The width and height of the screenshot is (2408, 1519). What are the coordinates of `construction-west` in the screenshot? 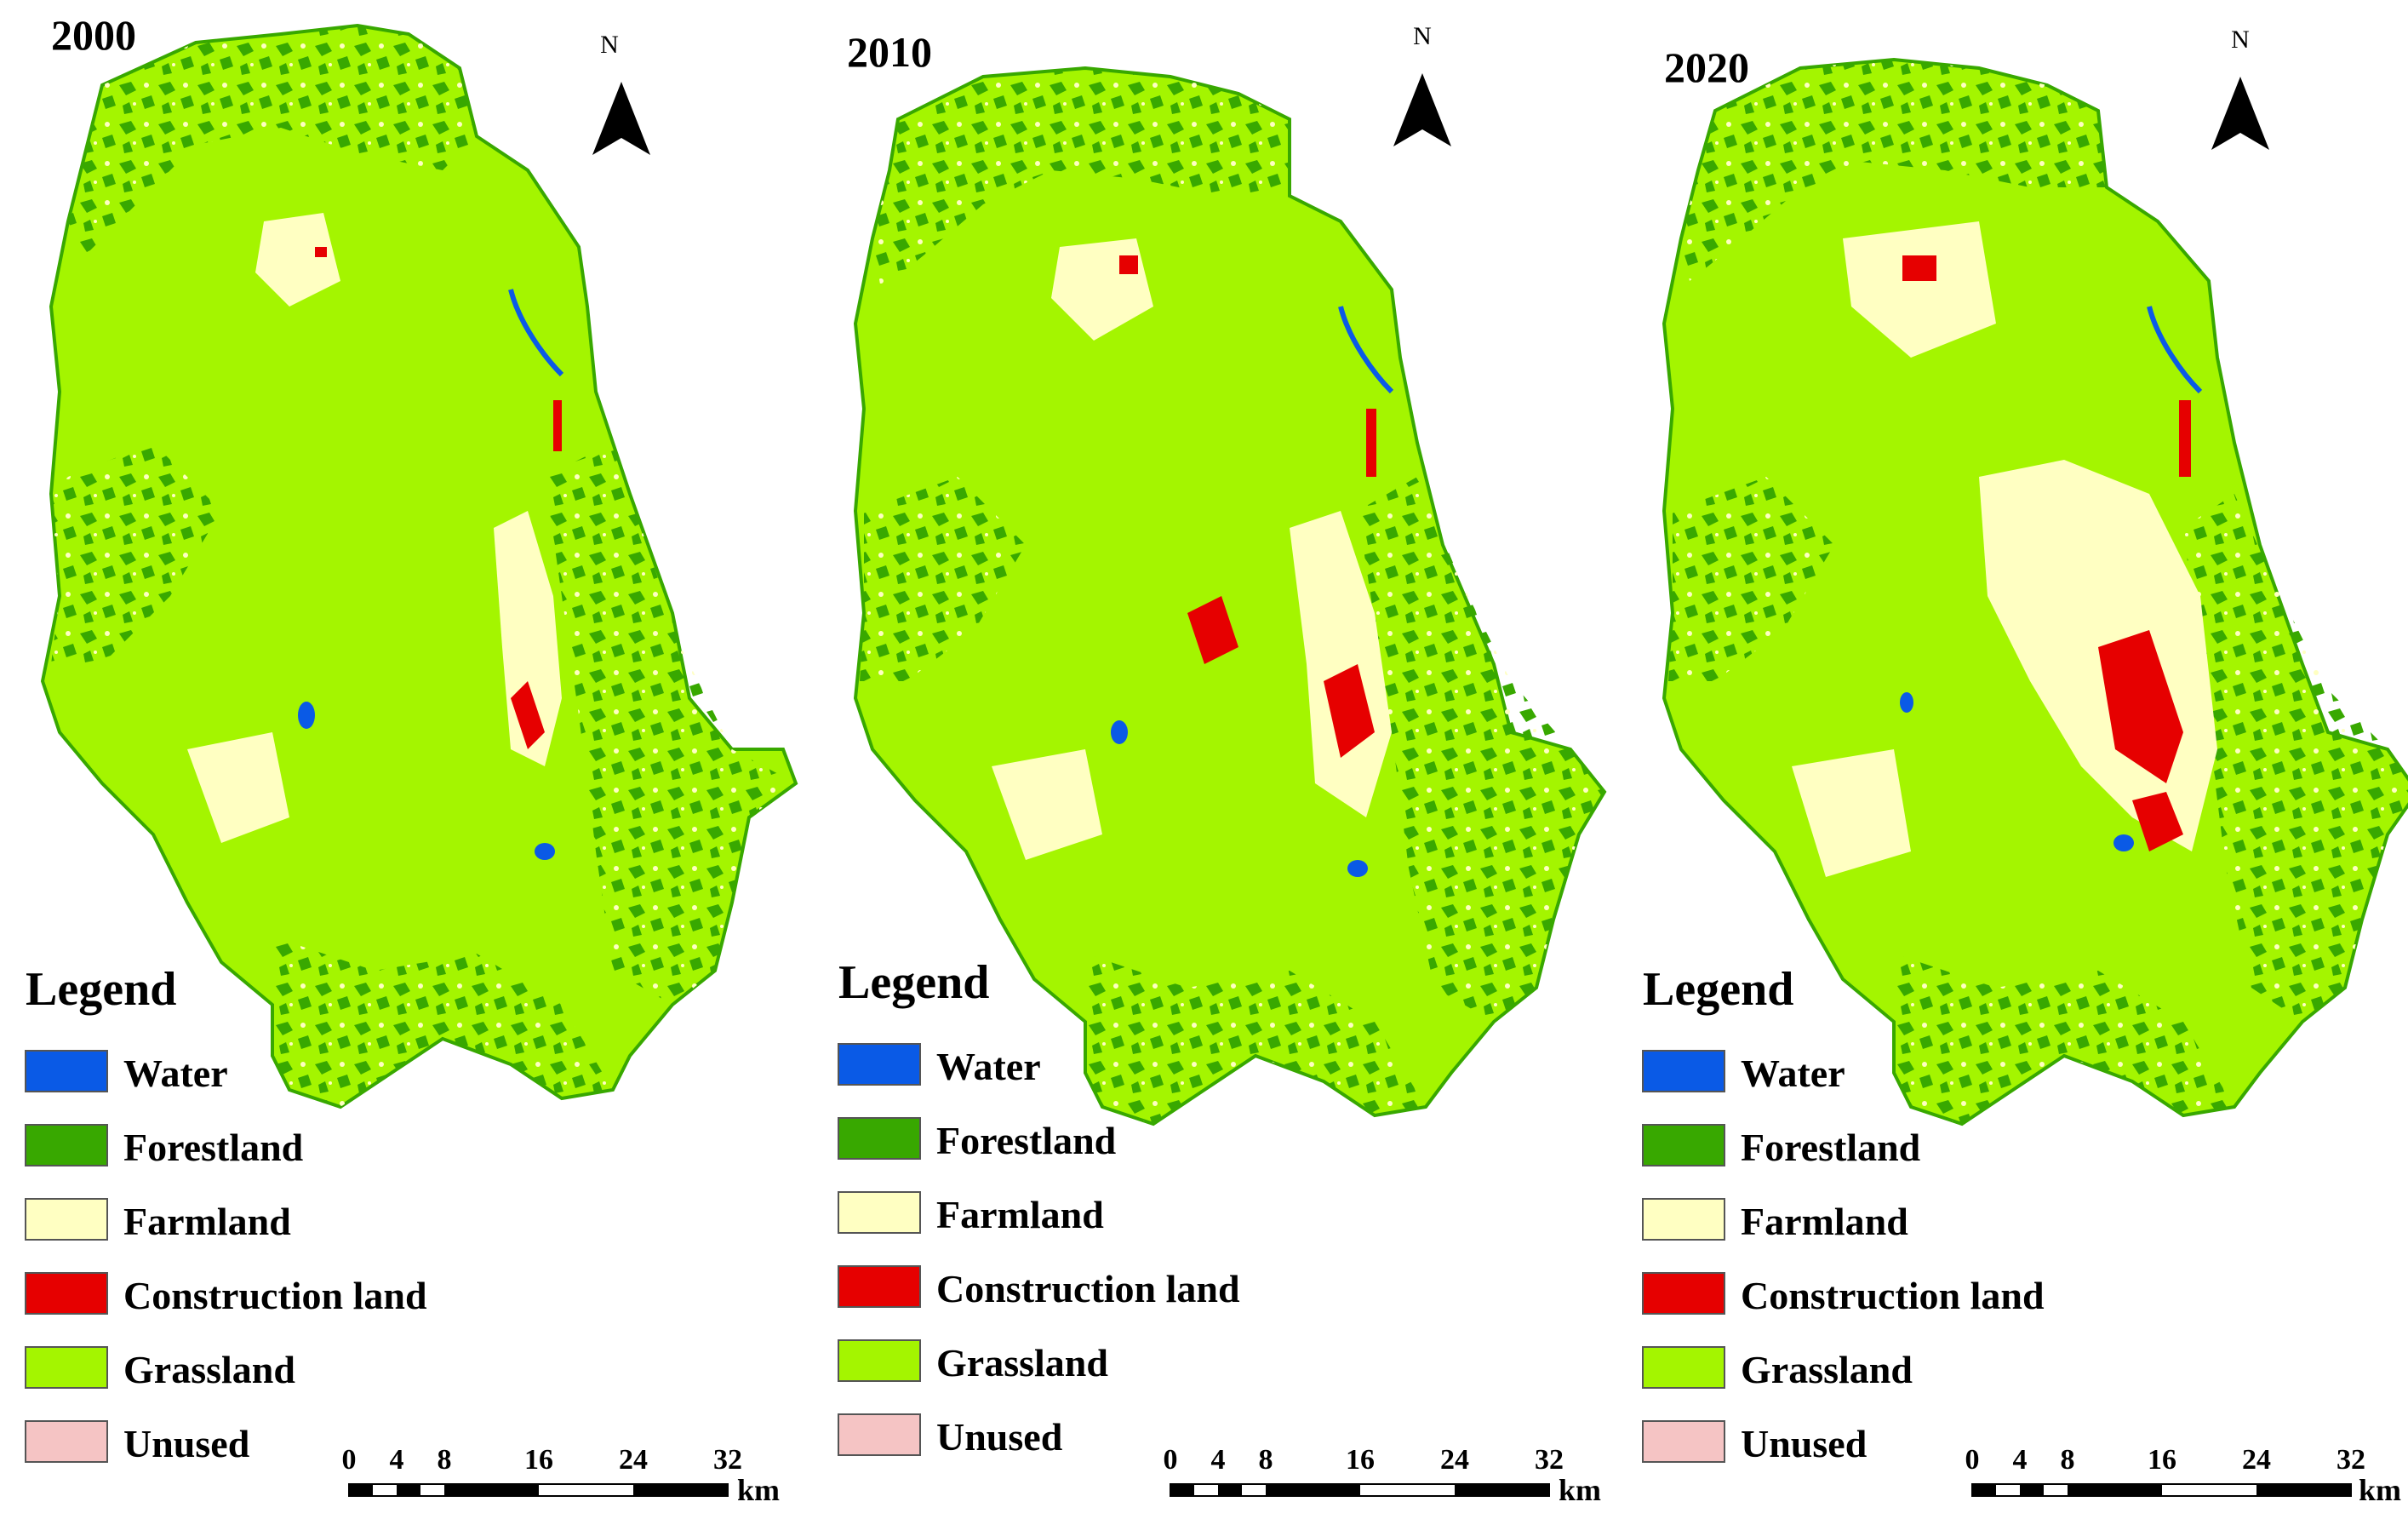 It's located at (1212, 630).